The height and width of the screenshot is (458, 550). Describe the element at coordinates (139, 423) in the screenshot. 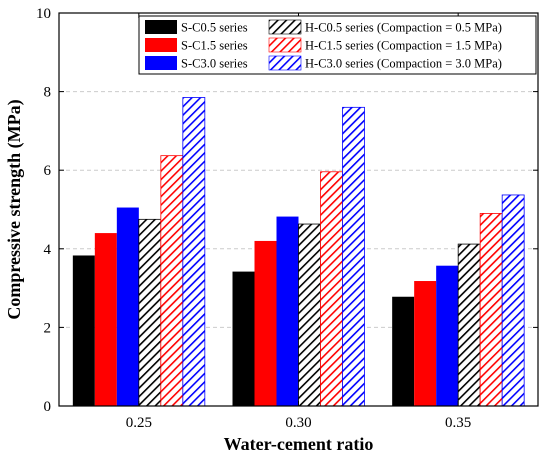

I see `x-tick-label: 0.25` at that location.